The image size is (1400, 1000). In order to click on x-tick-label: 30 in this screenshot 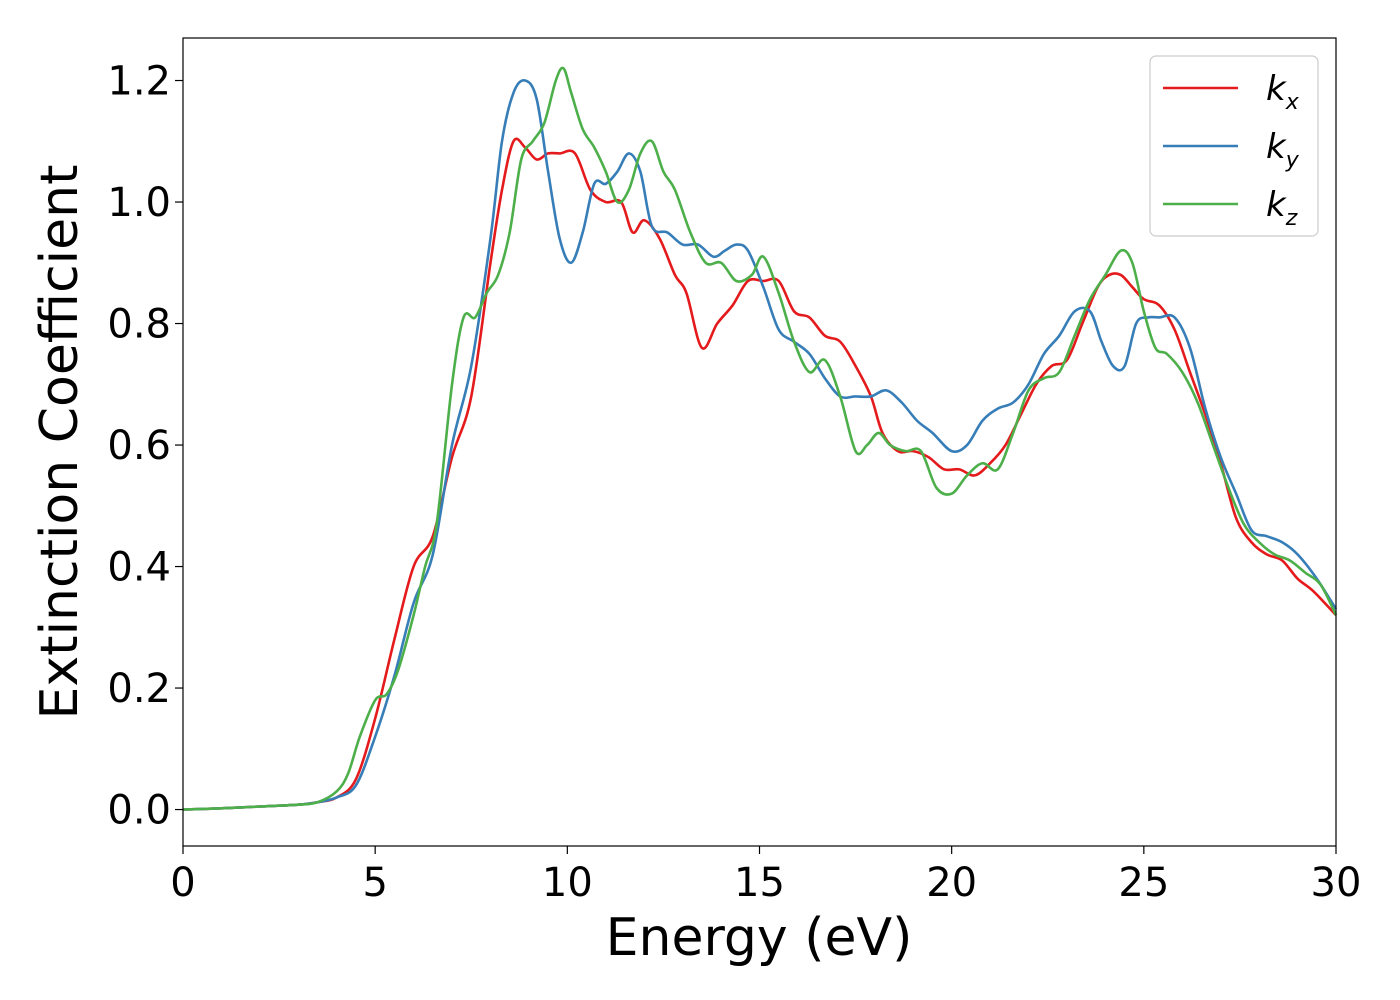, I will do `click(1336, 883)`.